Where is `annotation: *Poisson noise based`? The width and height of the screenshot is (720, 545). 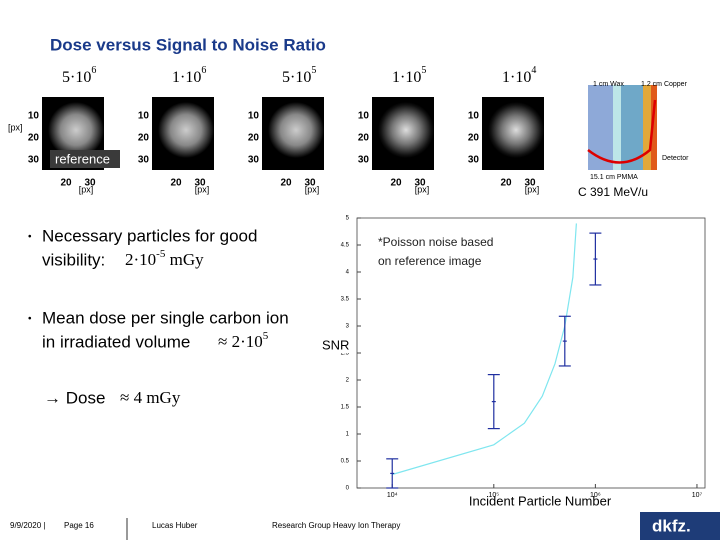 annotation: *Poisson noise based is located at coordinates (435, 242).